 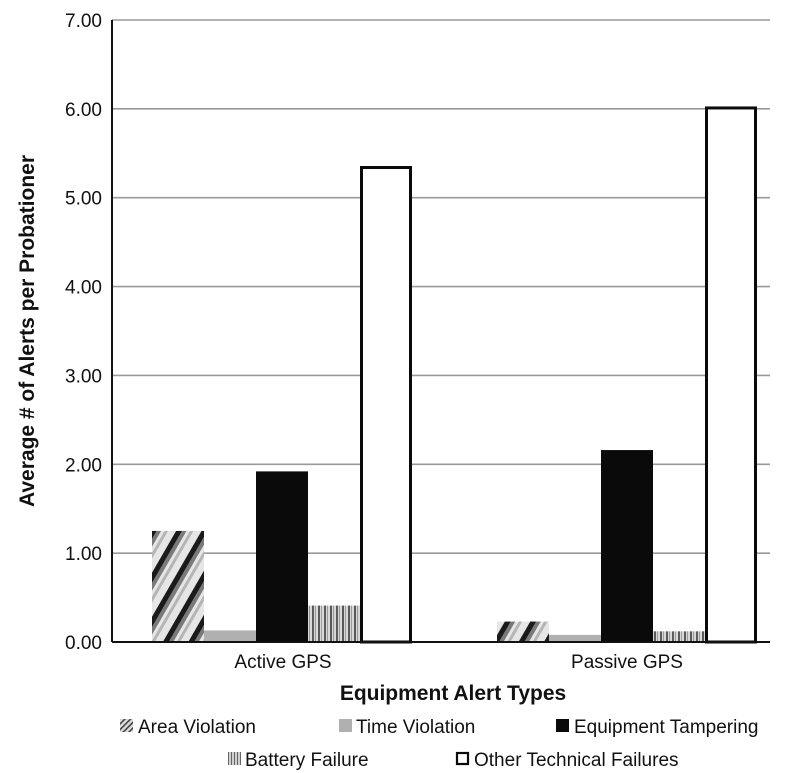 What do you see at coordinates (627, 662) in the screenshot?
I see `x-tick-label: Passive GPS` at bounding box center [627, 662].